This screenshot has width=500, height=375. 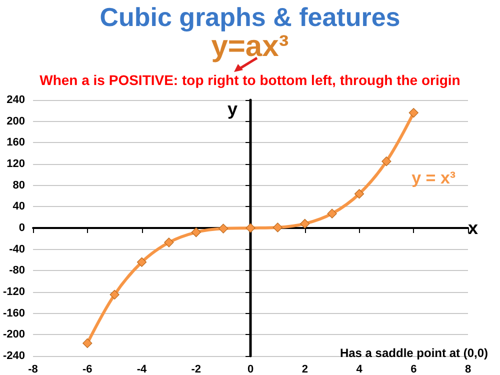 I want to click on y-tick-label: -80, so click(x=17, y=270).